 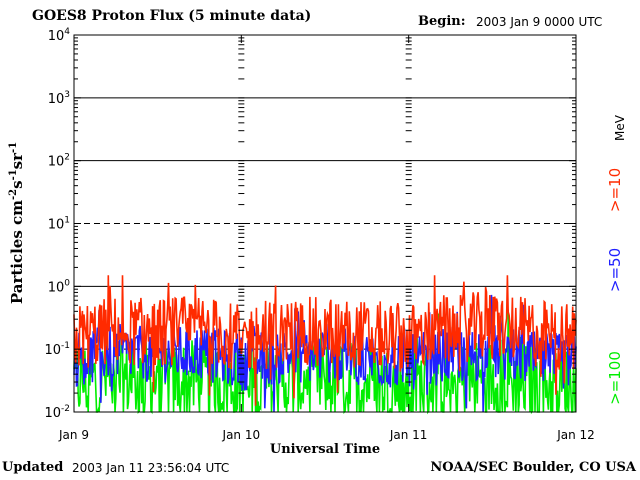 I want to click on y-tick-label: 10², so click(x=59, y=161).